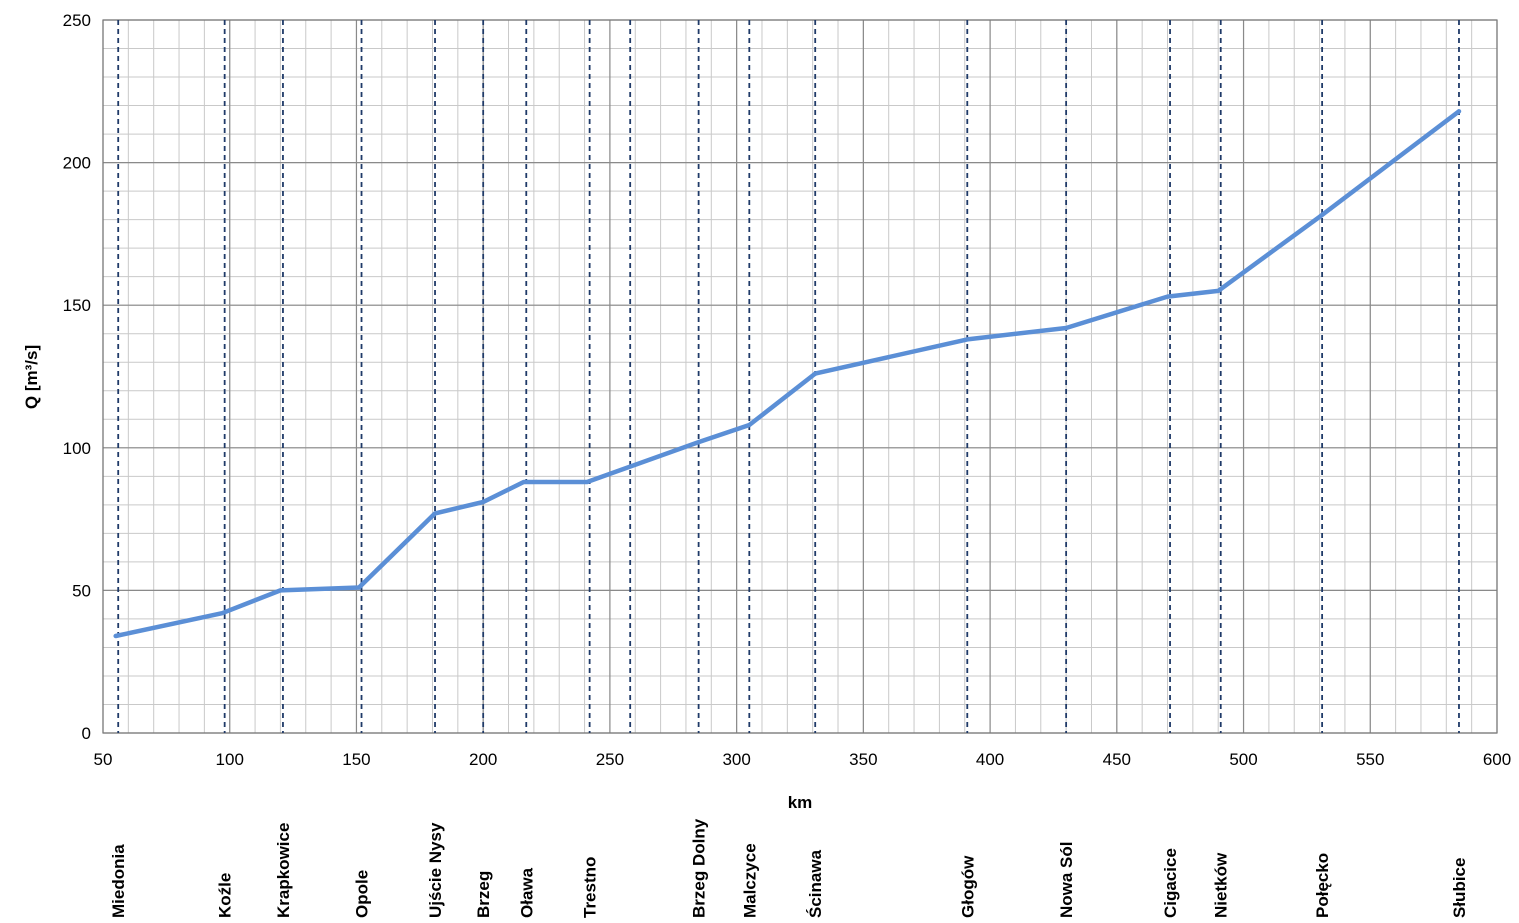  Describe the element at coordinates (225, 895) in the screenshot. I see `station-label: Koźle` at that location.